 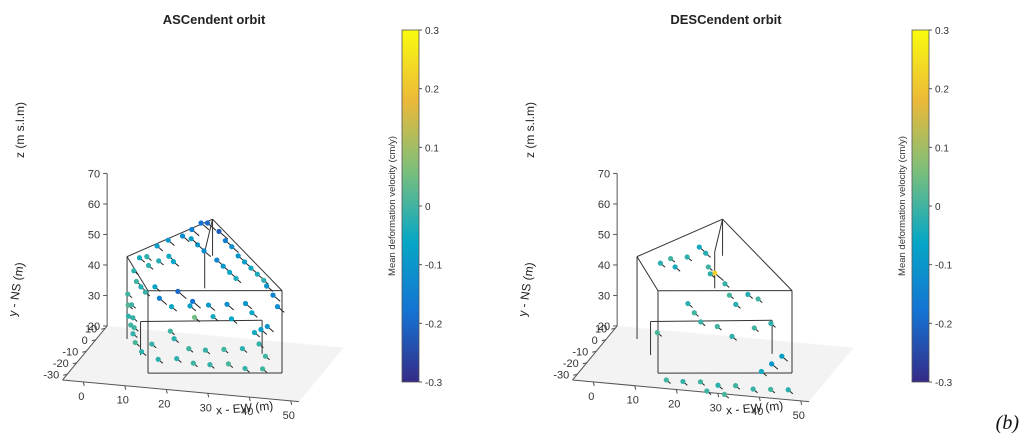 What do you see at coordinates (757, 412) in the screenshot?
I see `x-tick-label: 40` at bounding box center [757, 412].